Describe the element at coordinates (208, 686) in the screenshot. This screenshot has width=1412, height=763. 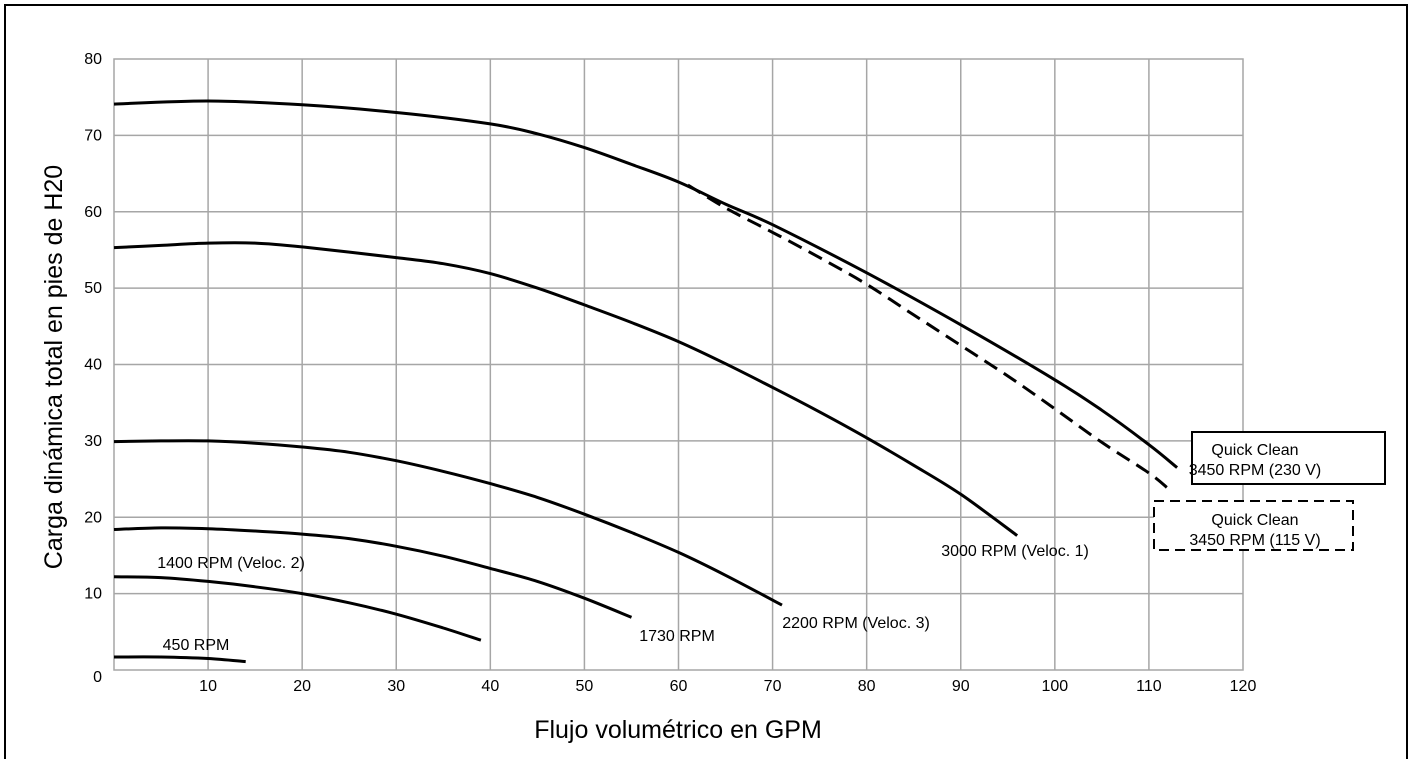
I see `x-tick-label: 10` at that location.